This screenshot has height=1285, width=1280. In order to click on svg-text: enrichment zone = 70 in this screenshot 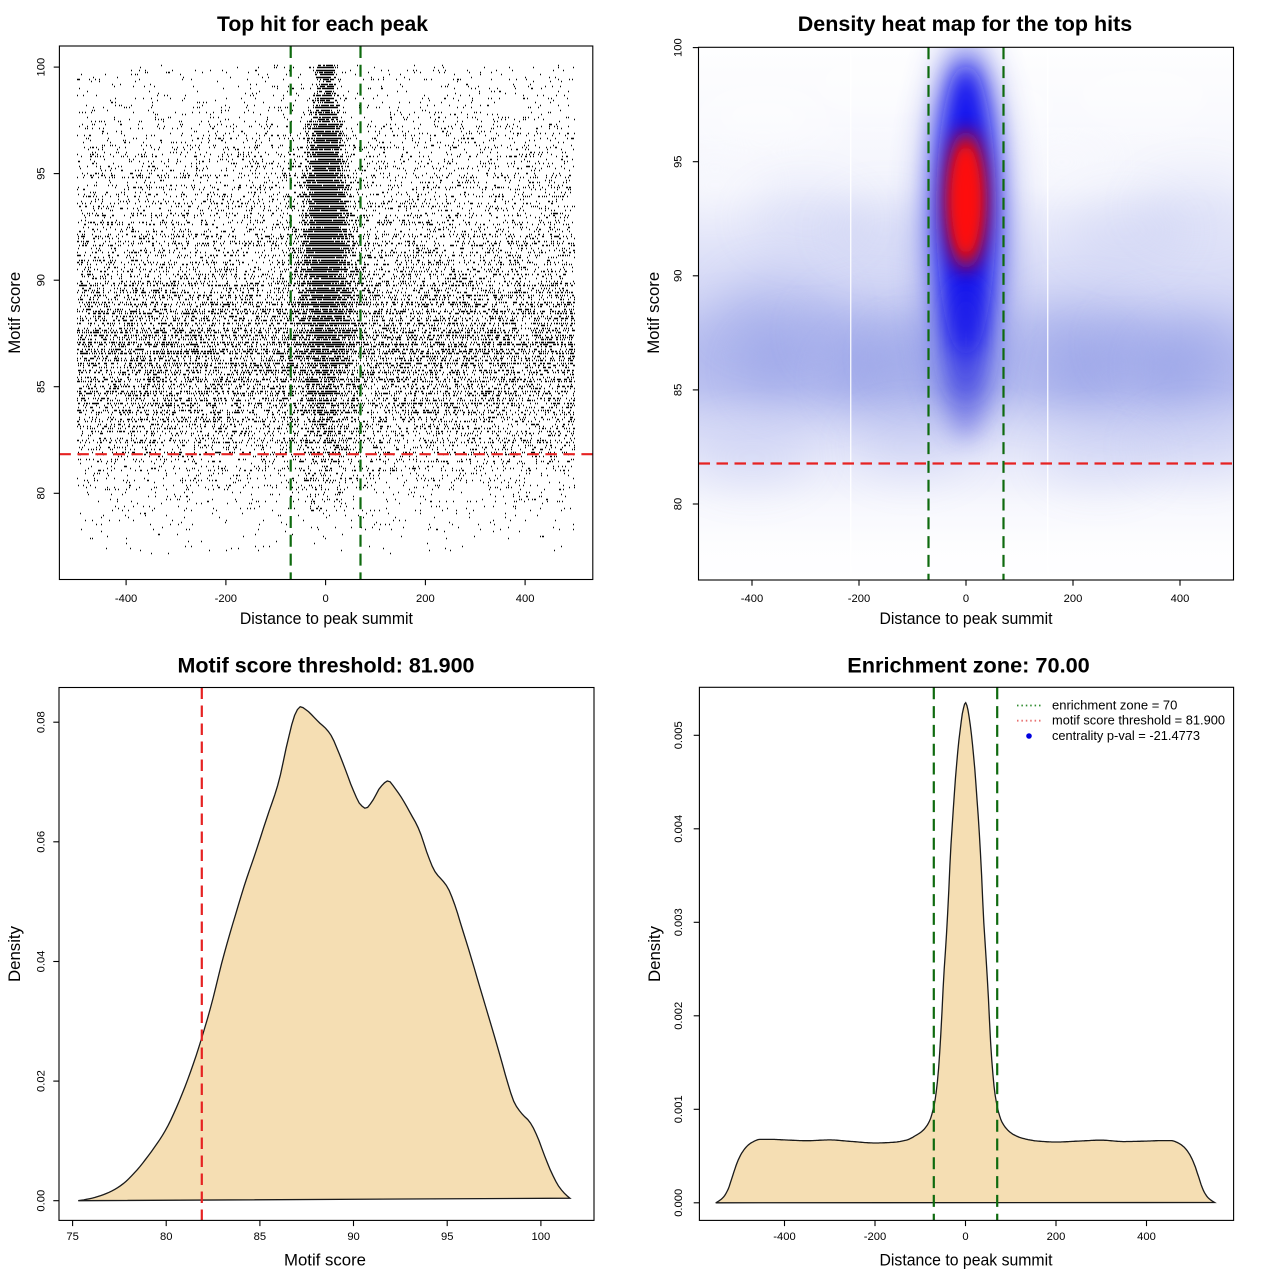, I will do `click(1114, 705)`.